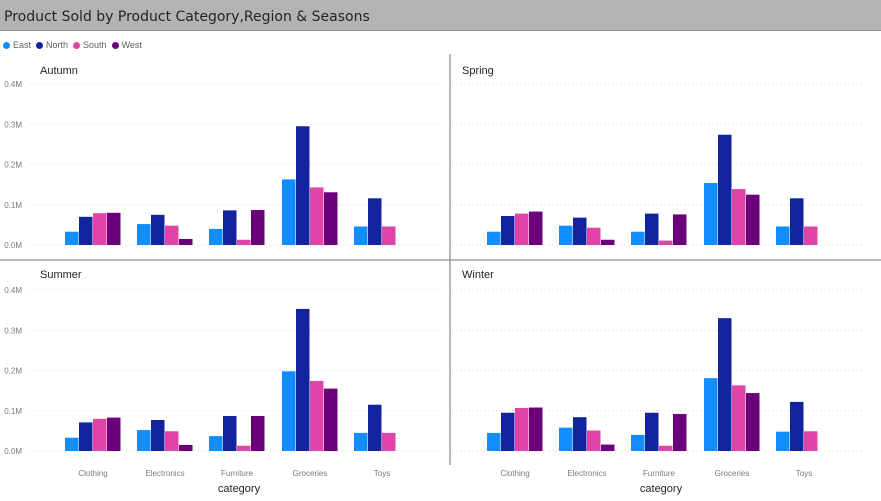 The height and width of the screenshot is (501, 881). Describe the element at coordinates (661, 489) in the screenshot. I see `x-axis-title-right: category` at that location.